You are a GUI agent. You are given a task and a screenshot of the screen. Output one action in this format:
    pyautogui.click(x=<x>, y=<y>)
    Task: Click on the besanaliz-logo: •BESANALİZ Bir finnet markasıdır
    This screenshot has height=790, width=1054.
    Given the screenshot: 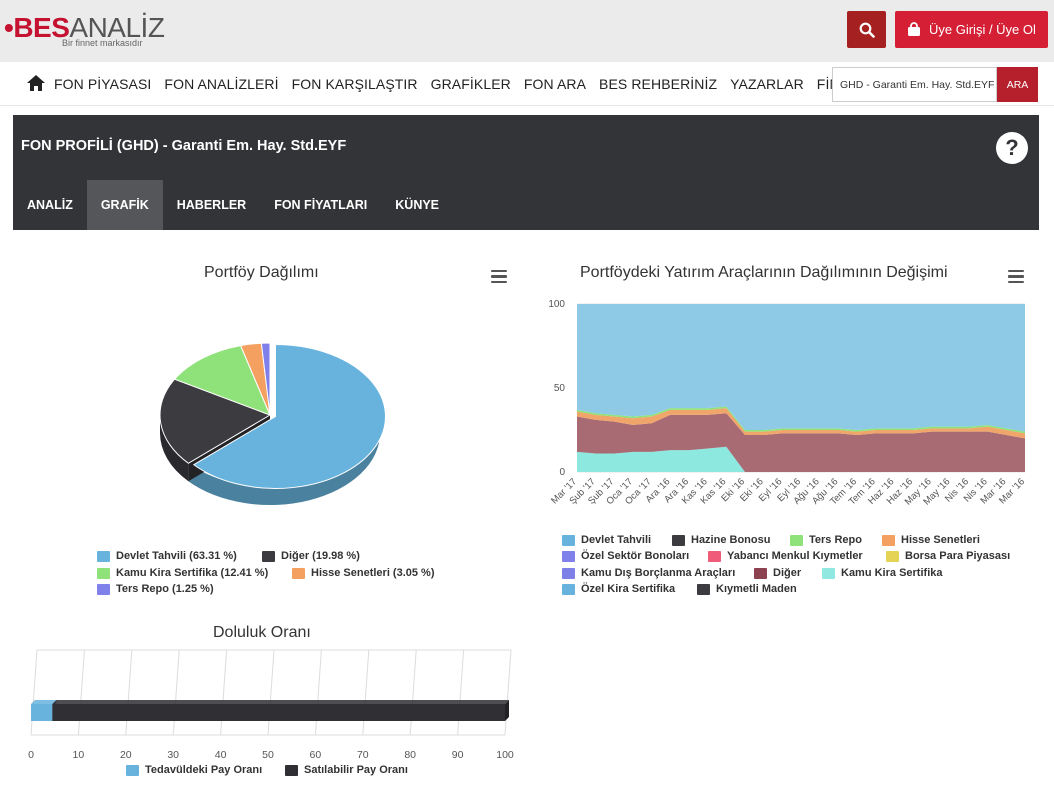 What is the action you would take?
    pyautogui.click(x=84, y=32)
    